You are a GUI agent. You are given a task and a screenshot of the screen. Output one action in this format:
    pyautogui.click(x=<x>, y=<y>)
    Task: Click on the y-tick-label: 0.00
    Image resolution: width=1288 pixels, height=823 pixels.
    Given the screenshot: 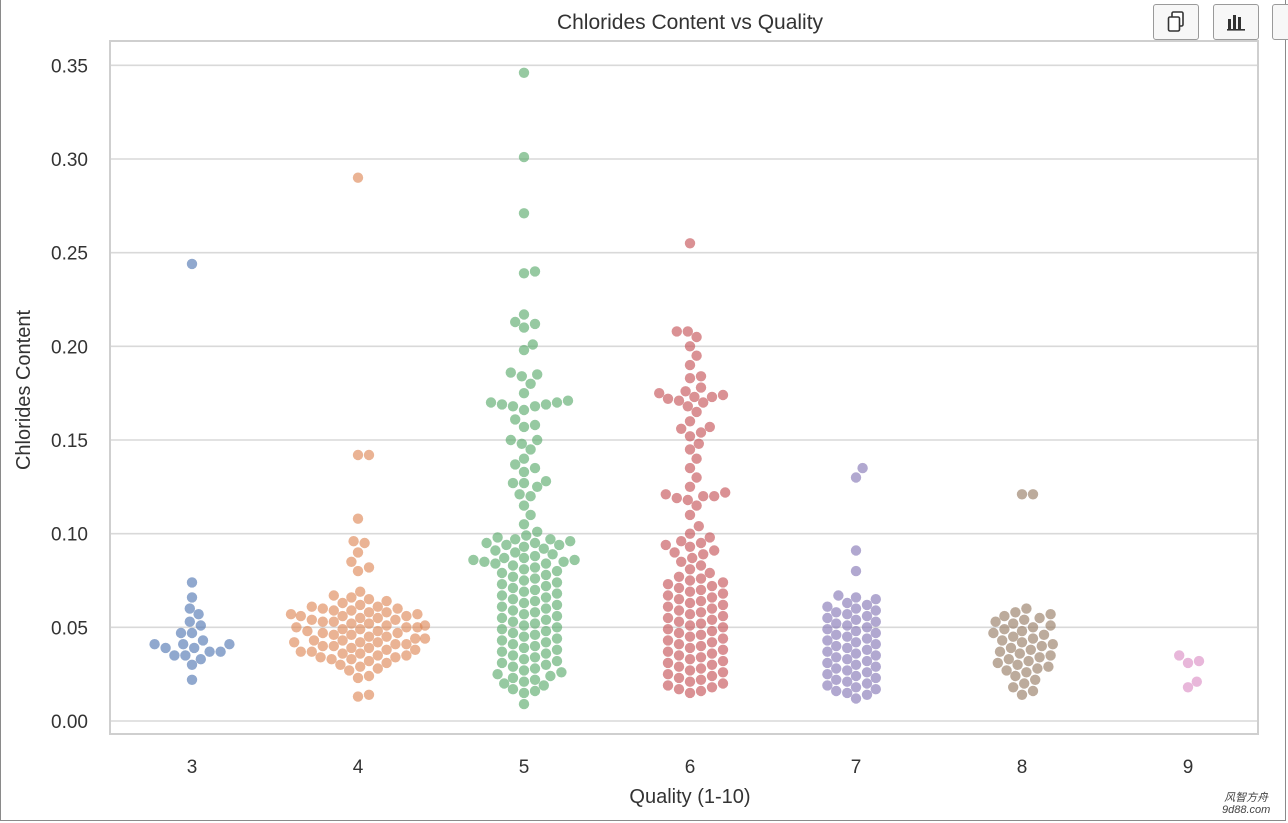 What is the action you would take?
    pyautogui.click(x=69, y=722)
    